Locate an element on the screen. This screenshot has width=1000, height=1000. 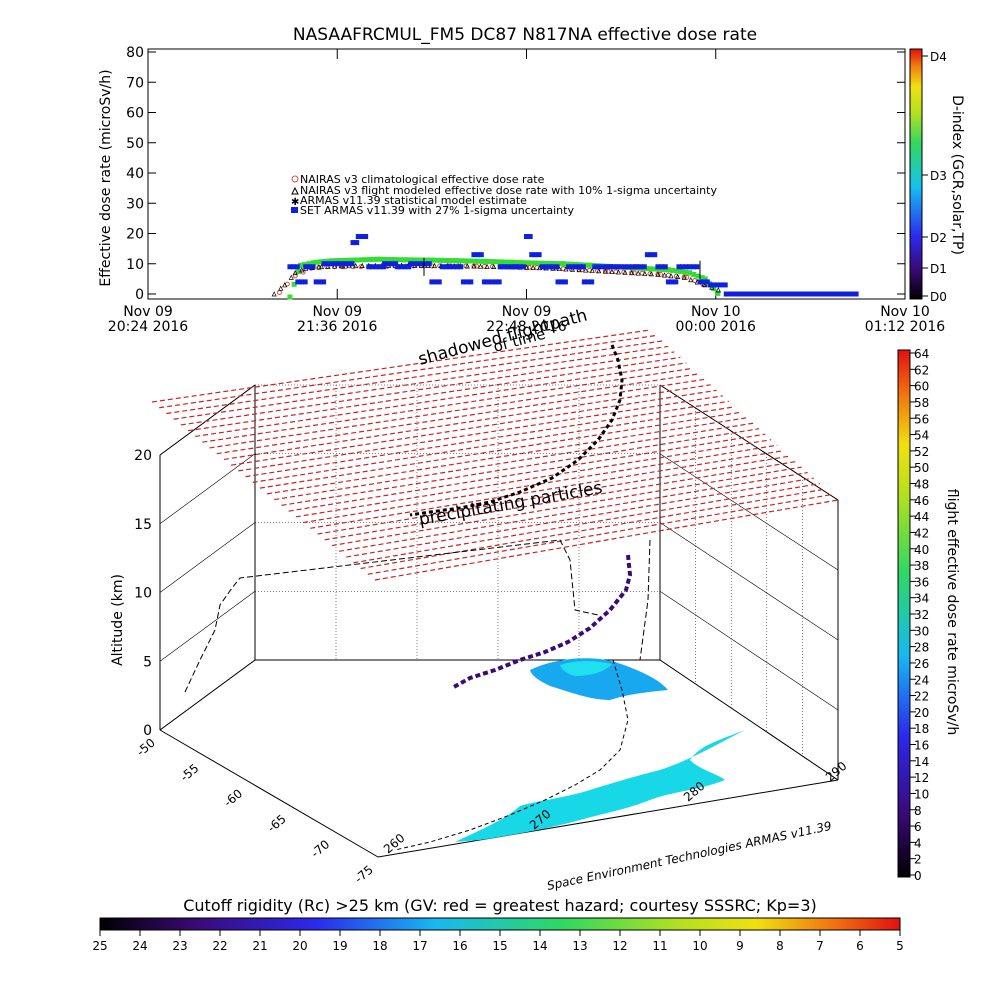
top-y-tick-label: 30 is located at coordinates (135, 204).